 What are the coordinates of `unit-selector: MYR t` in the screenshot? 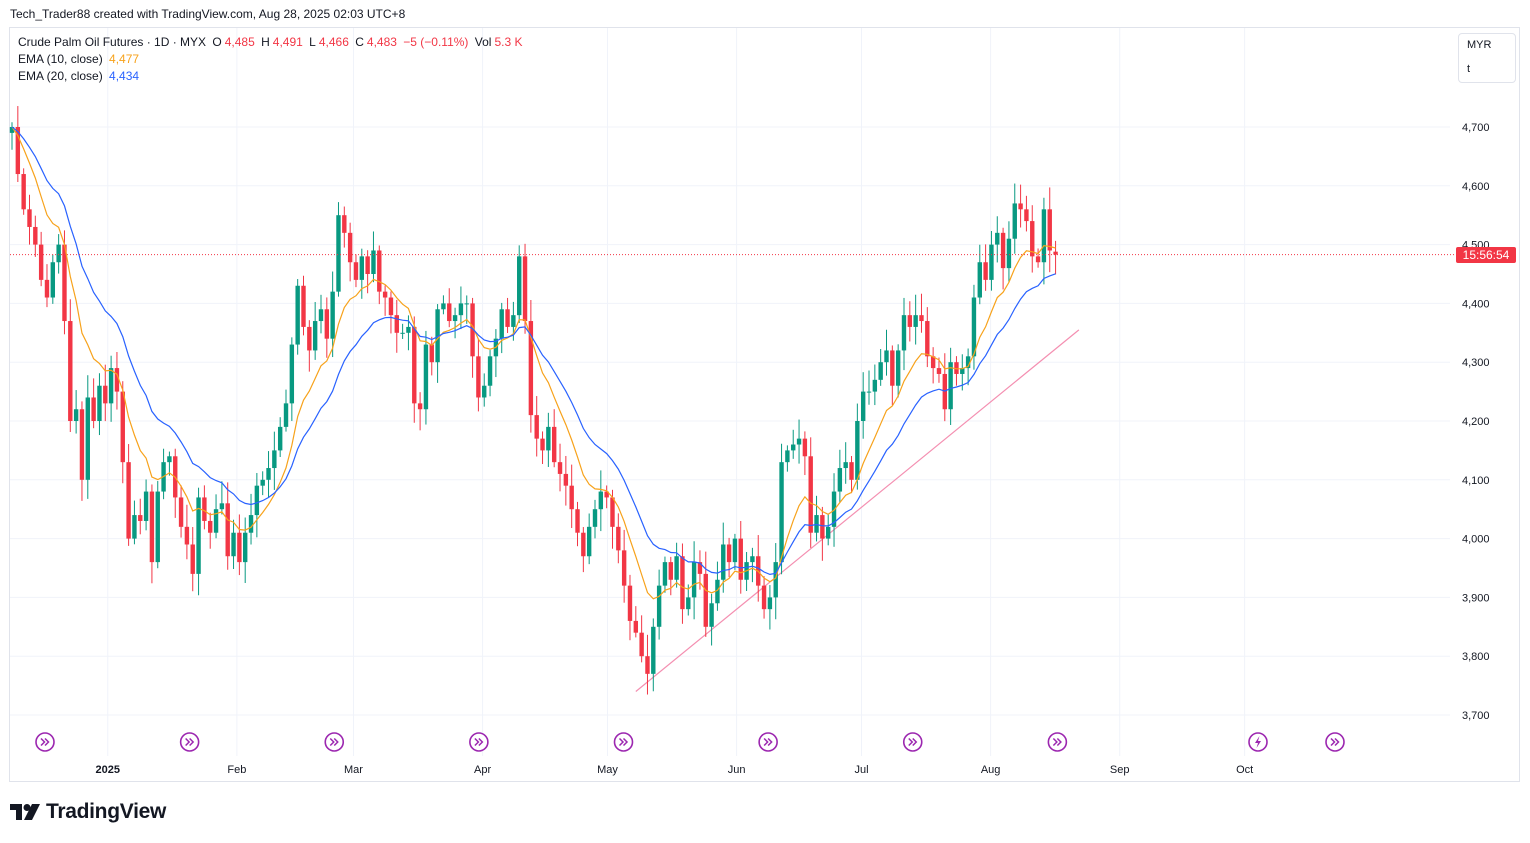 It's located at (1487, 58).